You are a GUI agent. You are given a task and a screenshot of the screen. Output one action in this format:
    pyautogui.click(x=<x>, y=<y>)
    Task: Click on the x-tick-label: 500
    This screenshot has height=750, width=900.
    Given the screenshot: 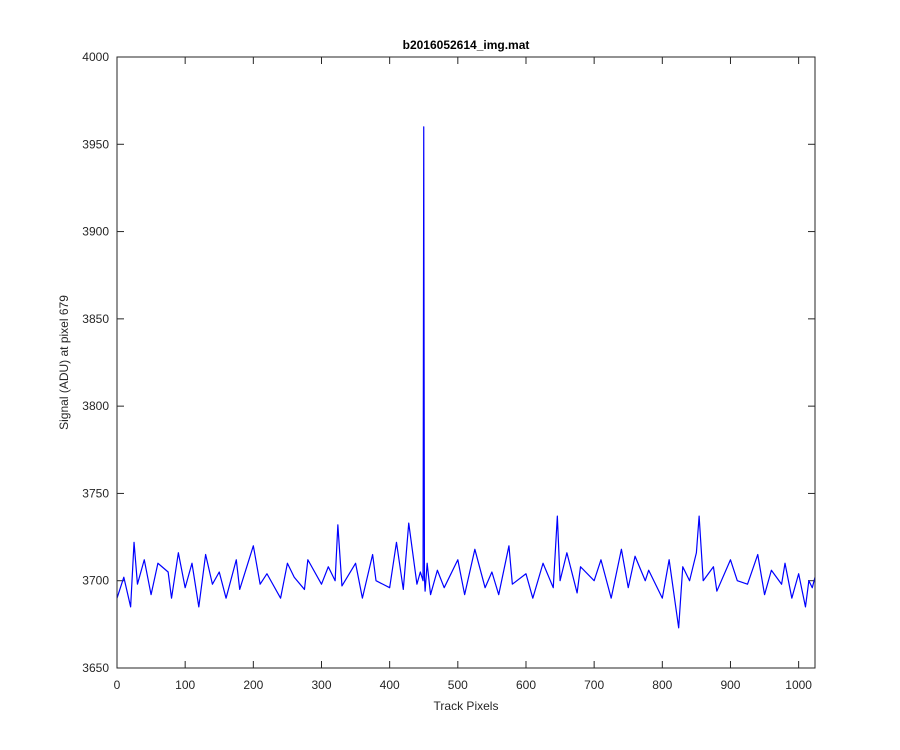 What is the action you would take?
    pyautogui.click(x=458, y=685)
    